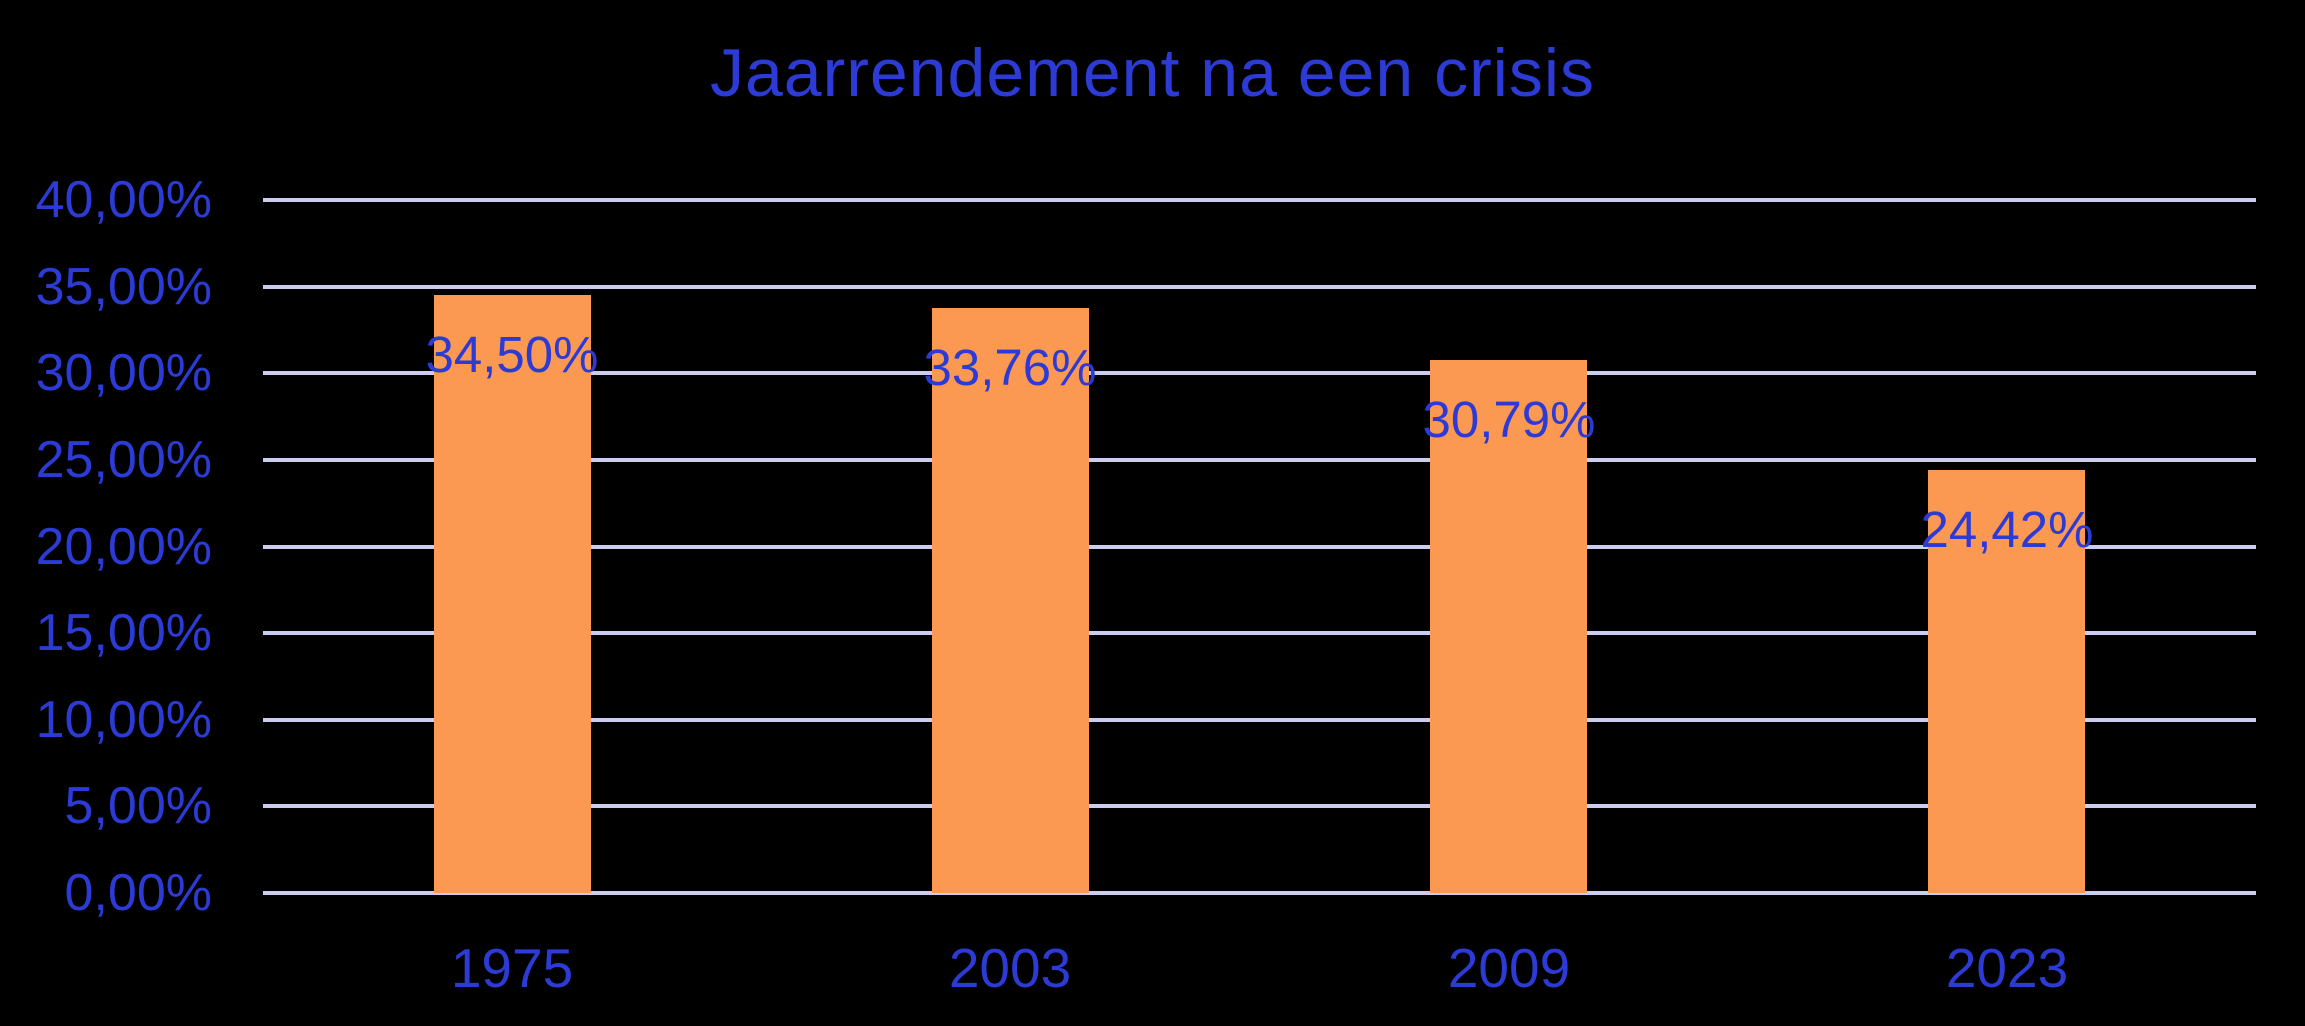 This screenshot has width=2305, height=1026. Describe the element at coordinates (123, 633) in the screenshot. I see `y-tick-label: 15,00%` at that location.